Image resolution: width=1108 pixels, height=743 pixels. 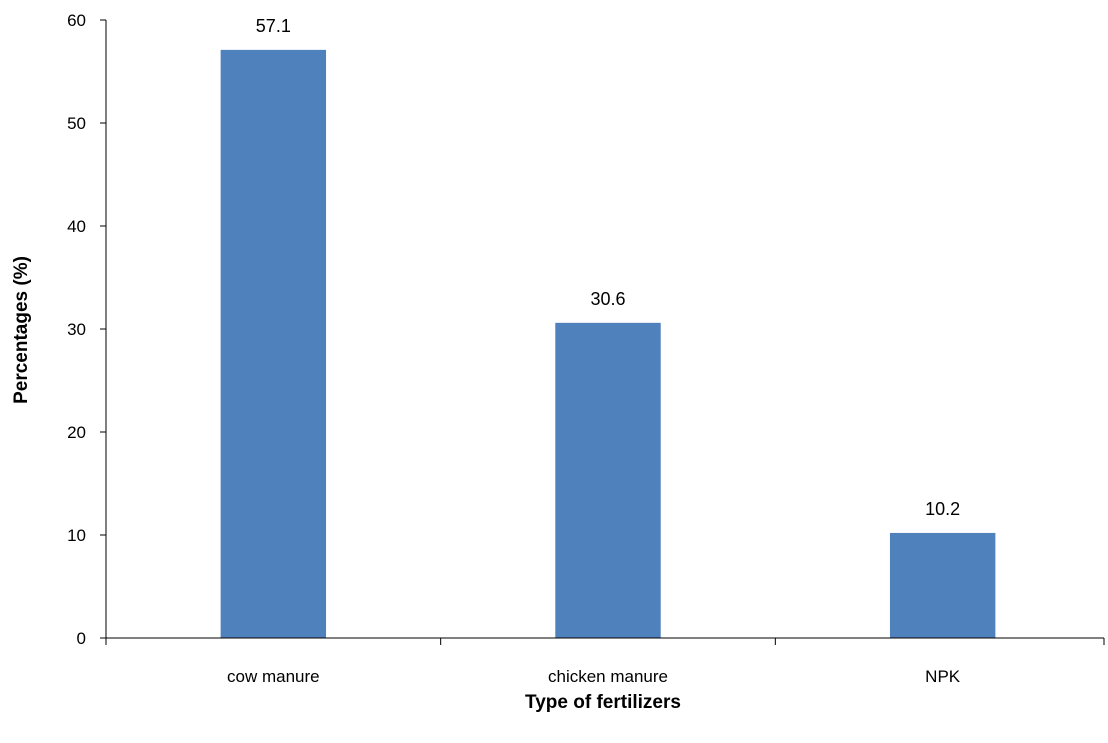 I want to click on x-axis-title: Type of fertilizers, so click(x=603, y=702).